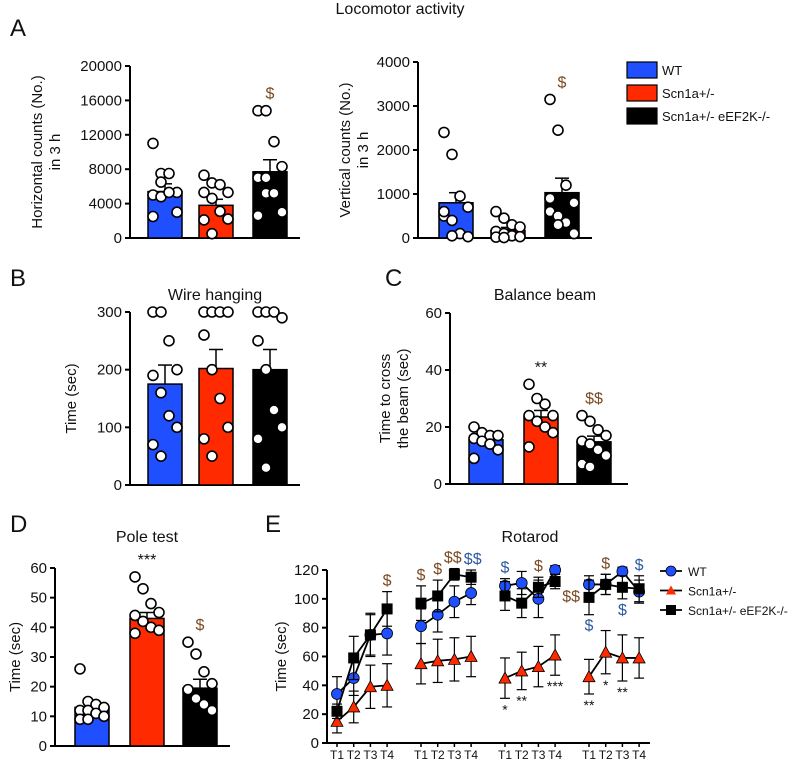 Image resolution: width=797 pixels, height=760 pixels. I want to click on y-tick-label: 1000, so click(393, 194).